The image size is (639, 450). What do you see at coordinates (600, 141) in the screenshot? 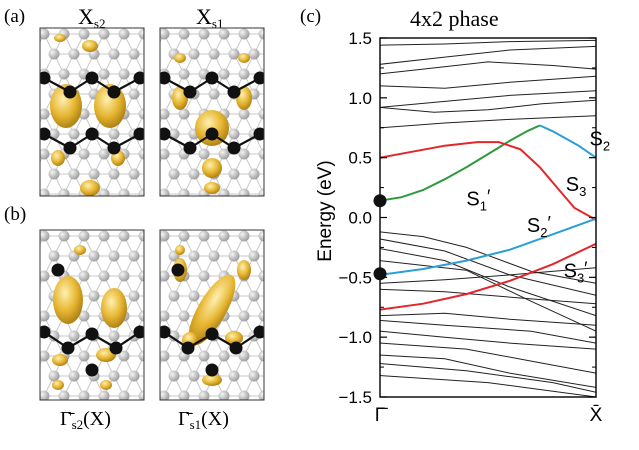
I see `band-annotation-0: S2` at bounding box center [600, 141].